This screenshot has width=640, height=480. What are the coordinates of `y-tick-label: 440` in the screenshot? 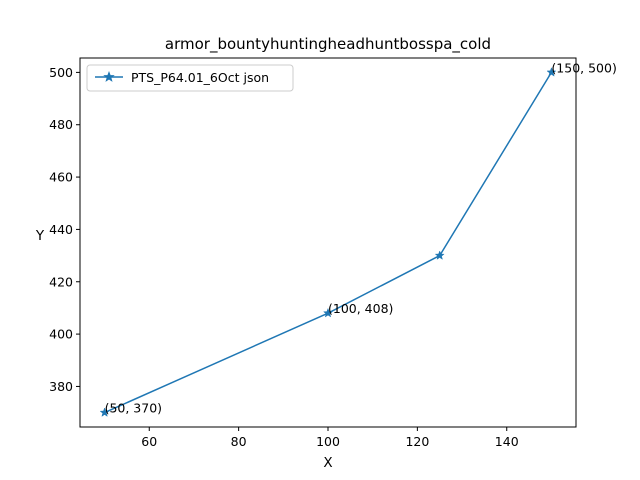 It's located at (61, 229).